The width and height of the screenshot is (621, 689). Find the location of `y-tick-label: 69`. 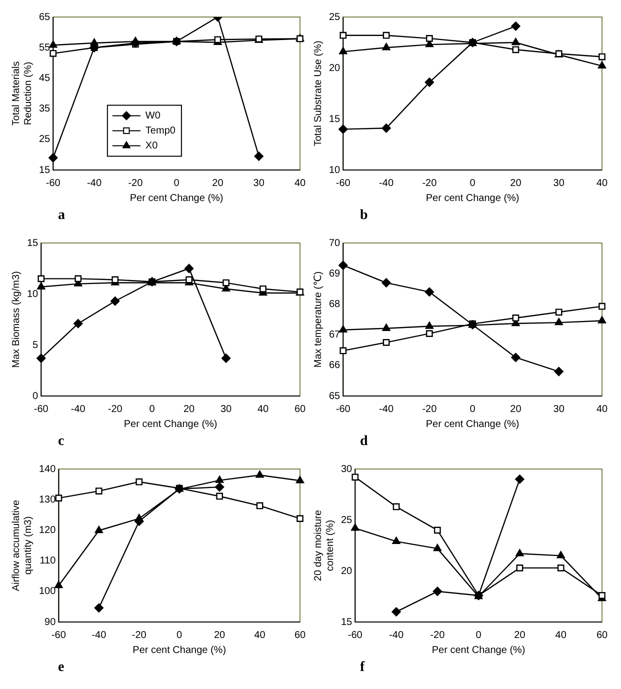

y-tick-label: 69 is located at coordinates (335, 274).